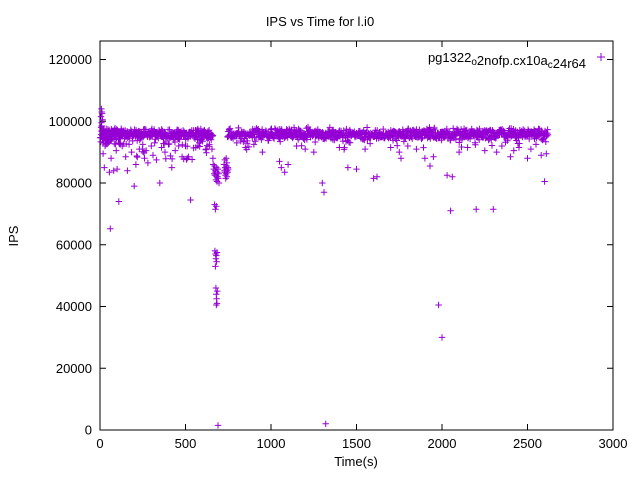  Describe the element at coordinates (356, 443) in the screenshot. I see `x-tick-label: 1500` at that location.